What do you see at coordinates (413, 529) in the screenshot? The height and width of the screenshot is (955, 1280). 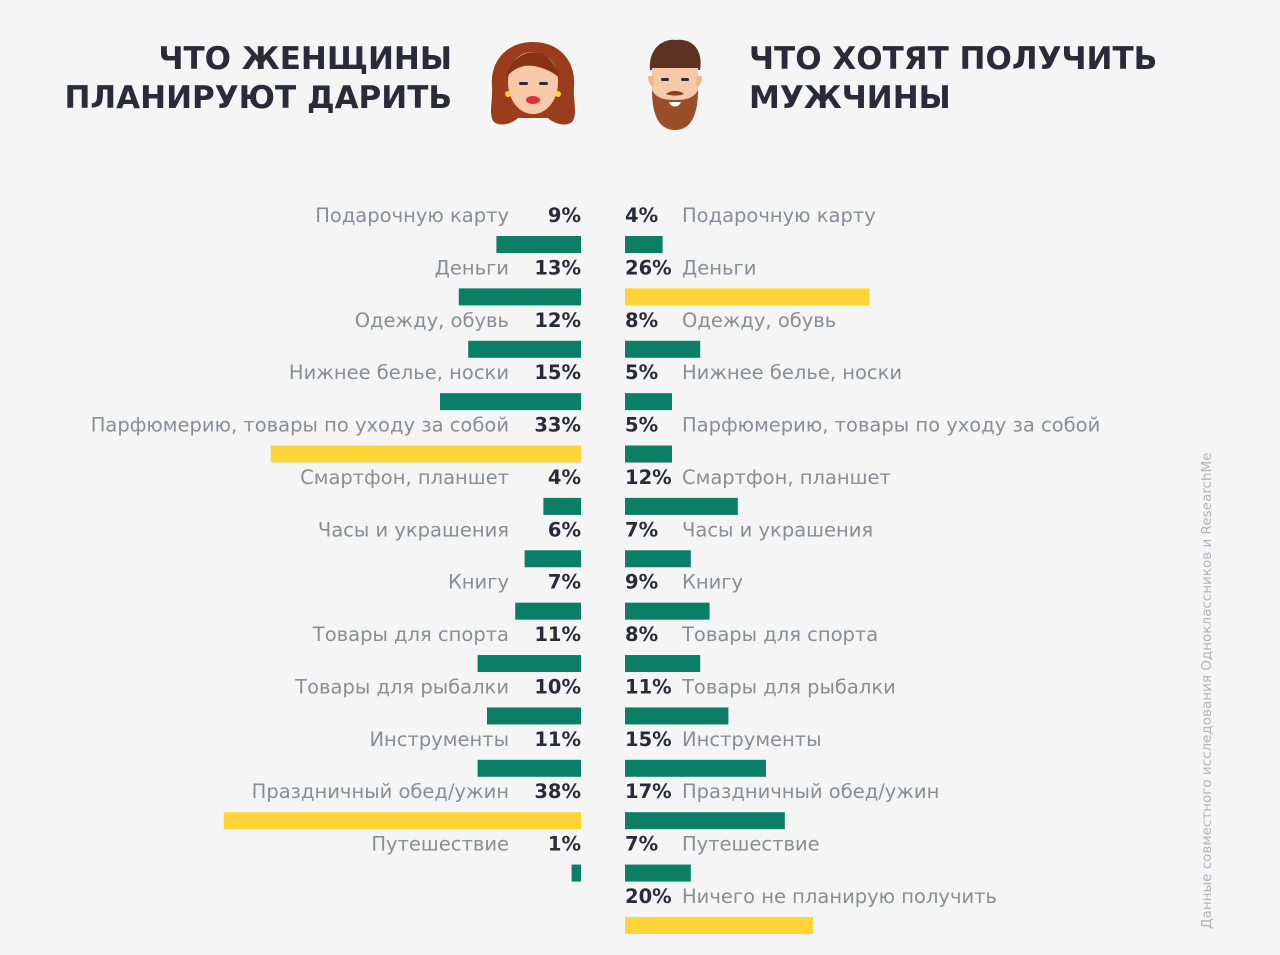 I see `women-category-label: Часы и украшения` at bounding box center [413, 529].